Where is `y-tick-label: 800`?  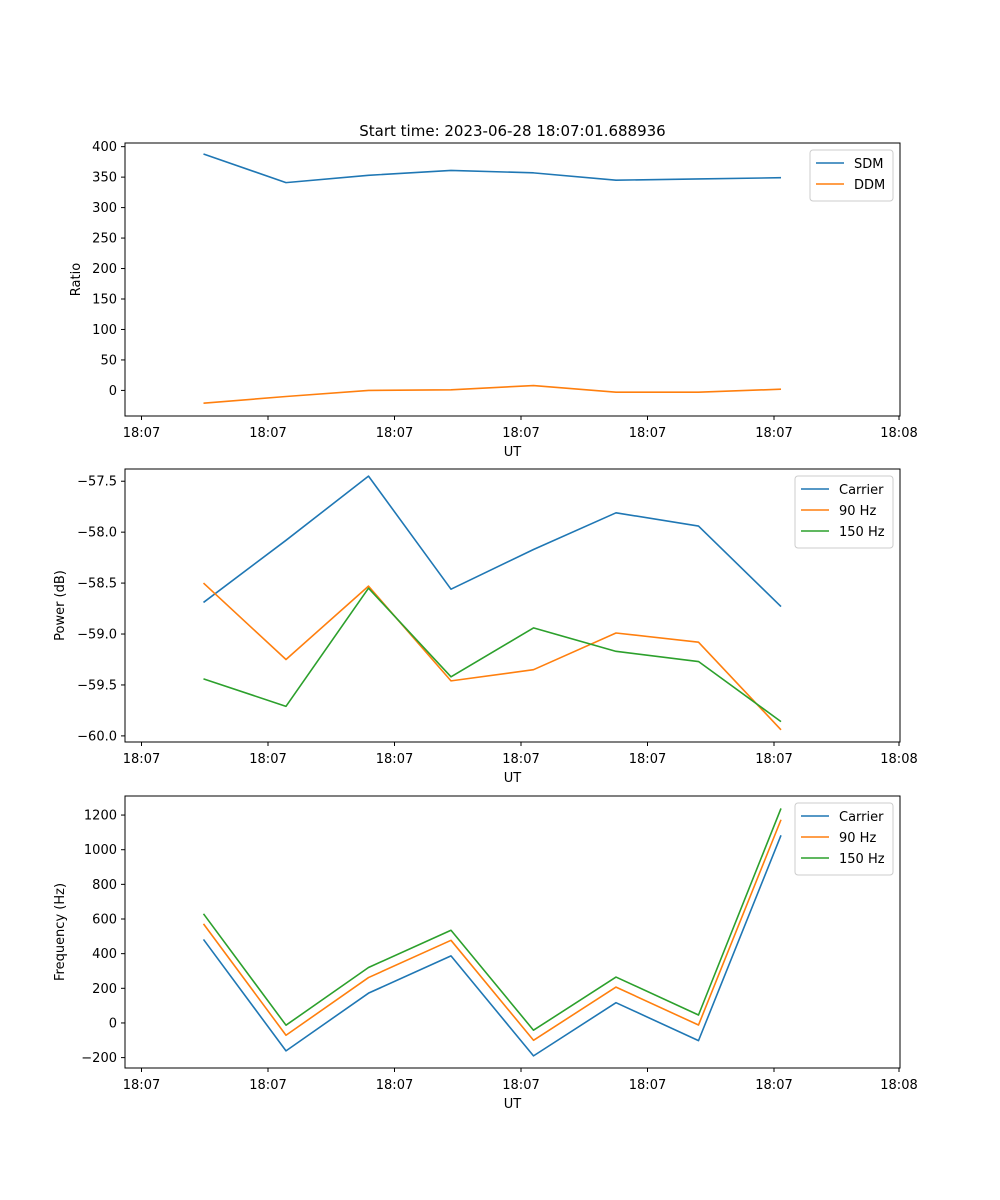
y-tick-label: 800 is located at coordinates (104, 885).